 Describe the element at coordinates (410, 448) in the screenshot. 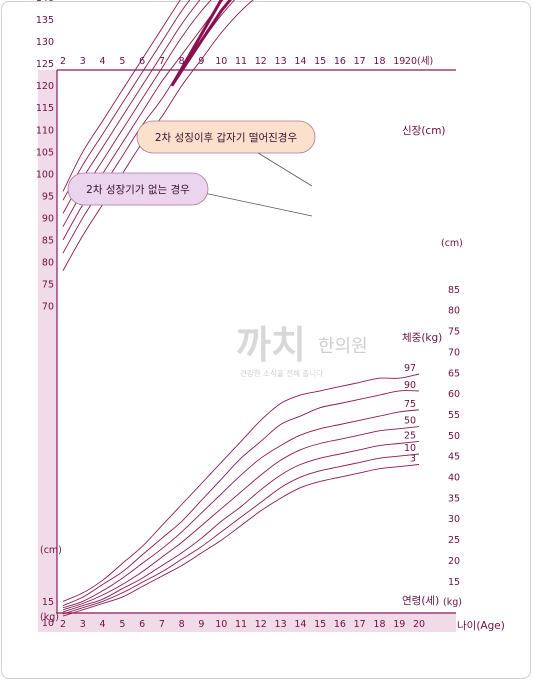

I see `weight-percentile-label: 10` at that location.